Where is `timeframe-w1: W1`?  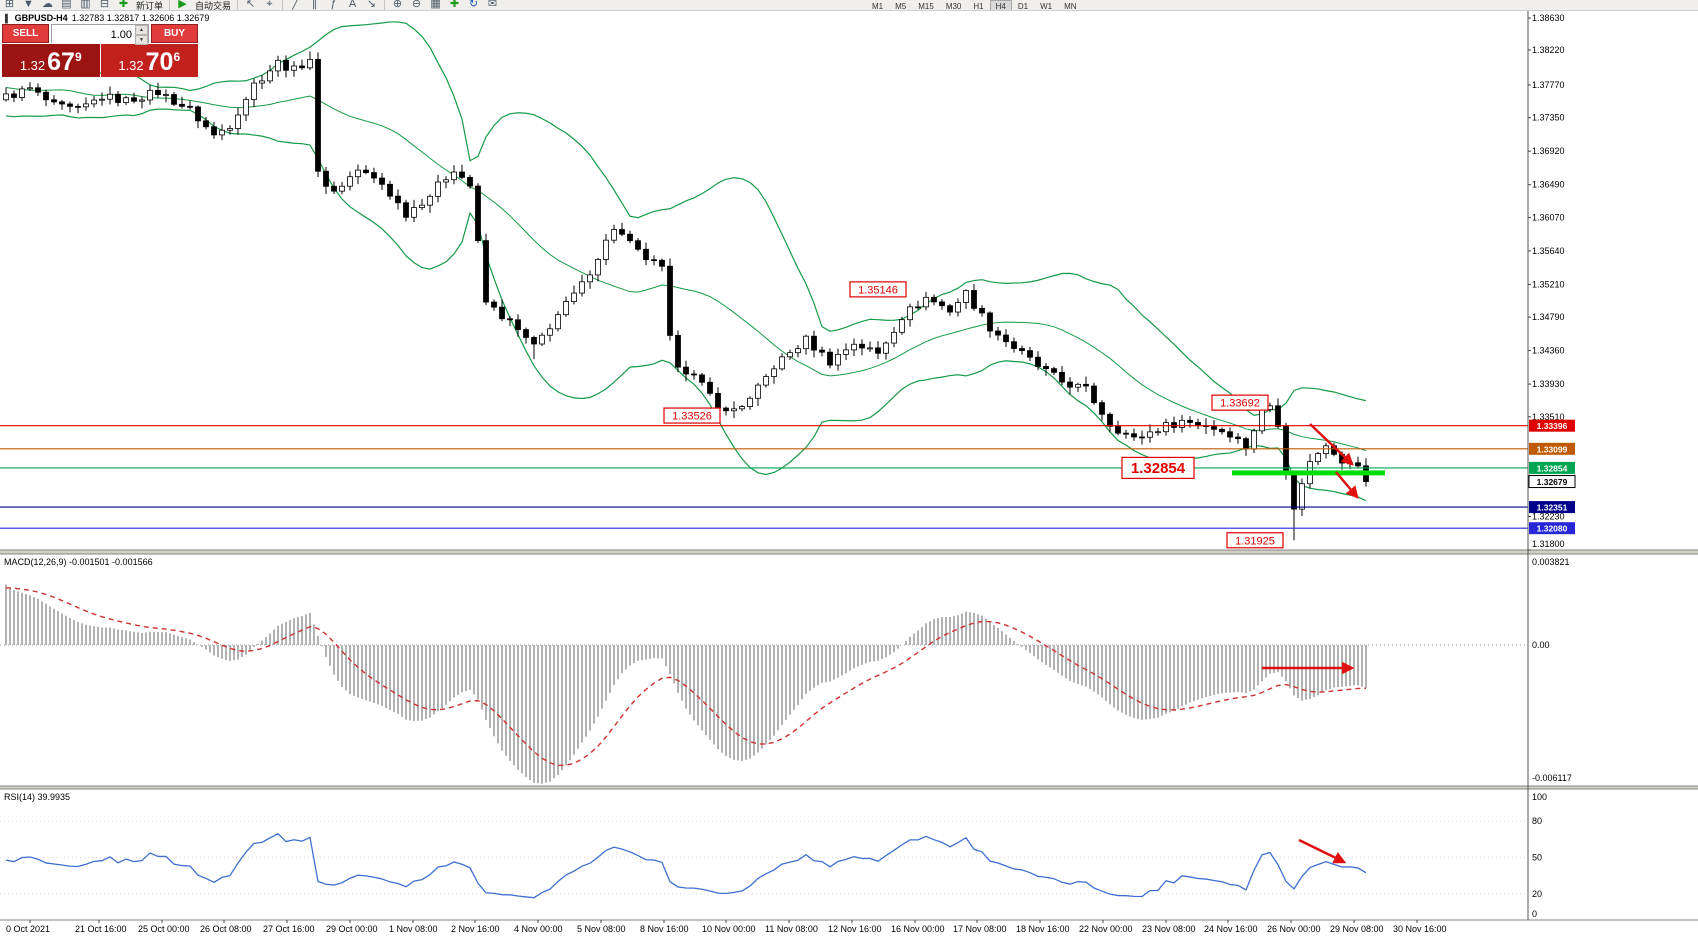 timeframe-w1: W1 is located at coordinates (1046, 6).